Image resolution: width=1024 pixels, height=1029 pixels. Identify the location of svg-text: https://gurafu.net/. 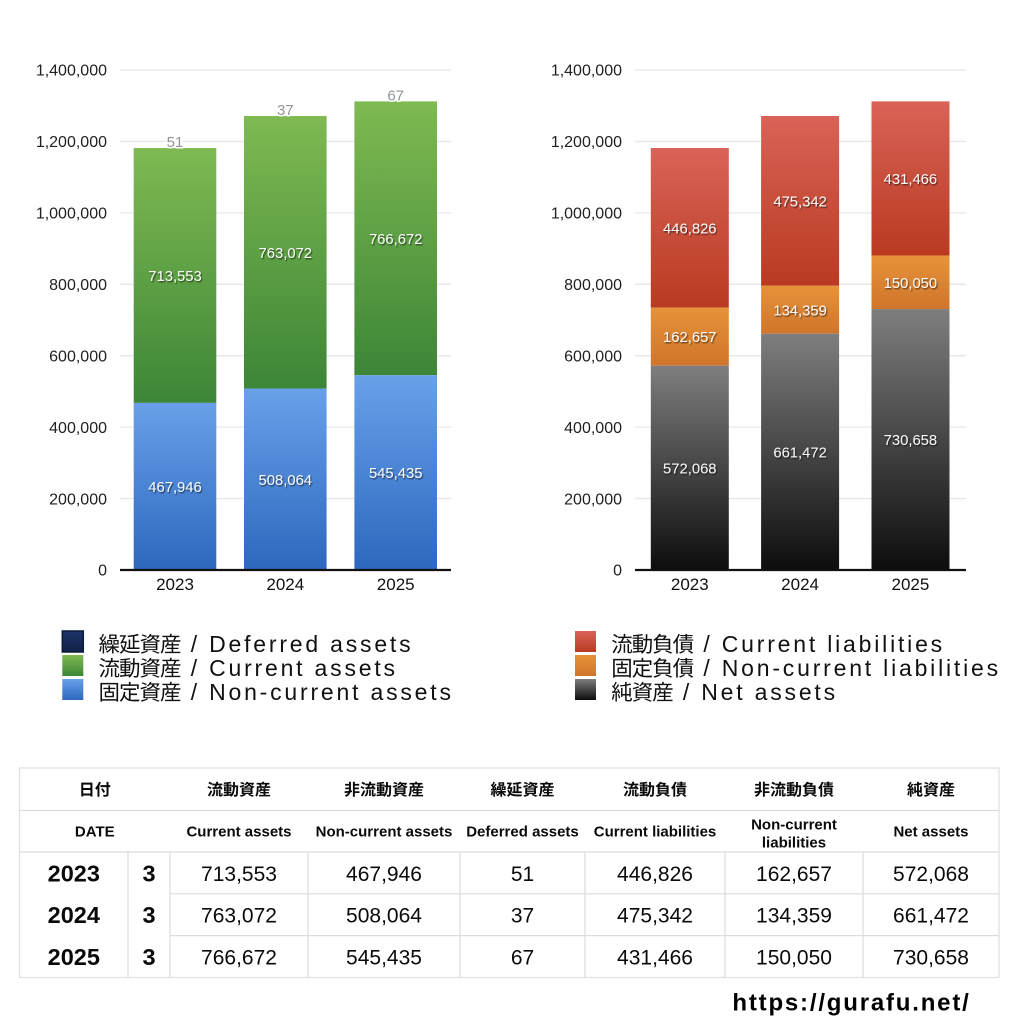
(851, 1003).